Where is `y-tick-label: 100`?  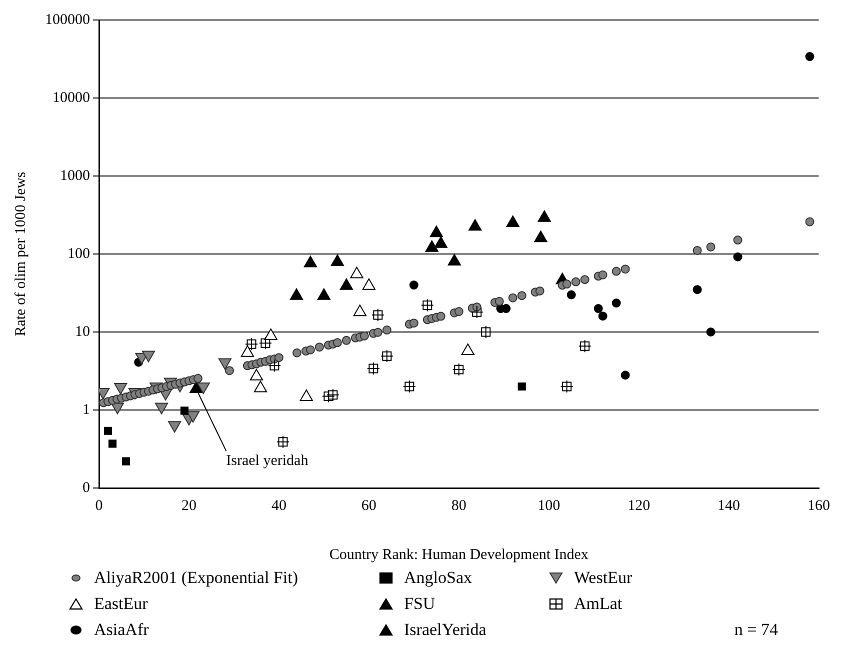 y-tick-label: 100 is located at coordinates (79, 254).